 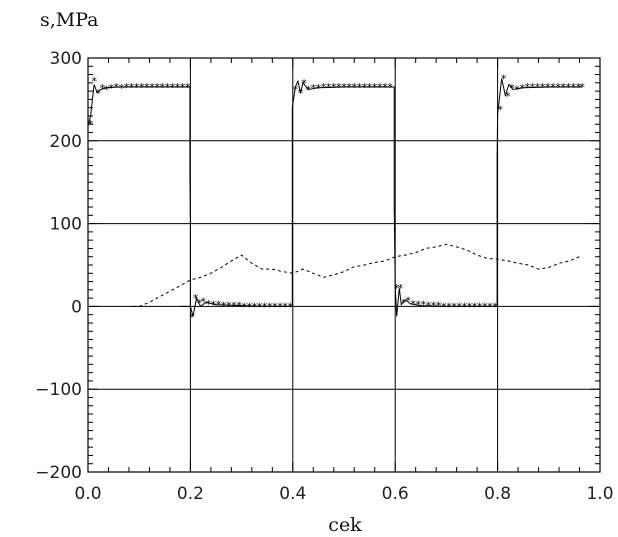 What do you see at coordinates (343, 494) in the screenshot?
I see `x-tick-labels: 0.0 0.2 0.4 0.6 0.8 1.0` at bounding box center [343, 494].